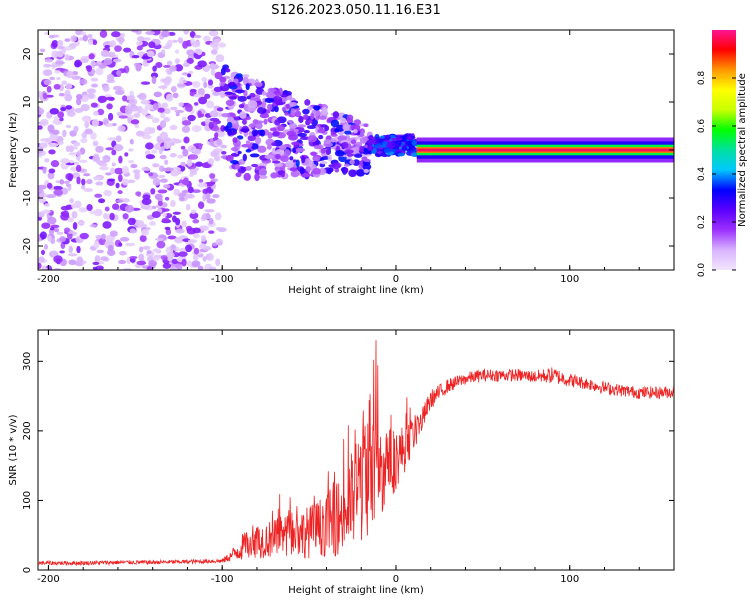  I want to click on colorbar-tick-label: 0.0, so click(702, 270).